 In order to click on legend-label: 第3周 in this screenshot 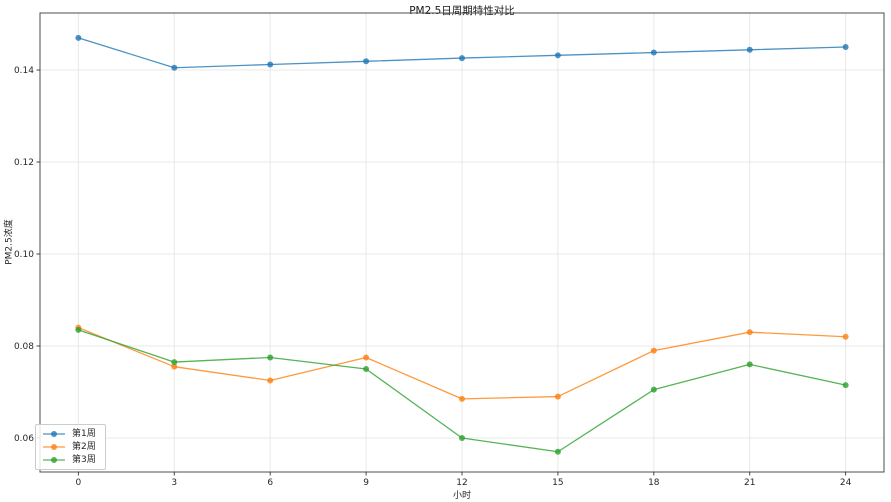, I will do `click(84, 460)`.